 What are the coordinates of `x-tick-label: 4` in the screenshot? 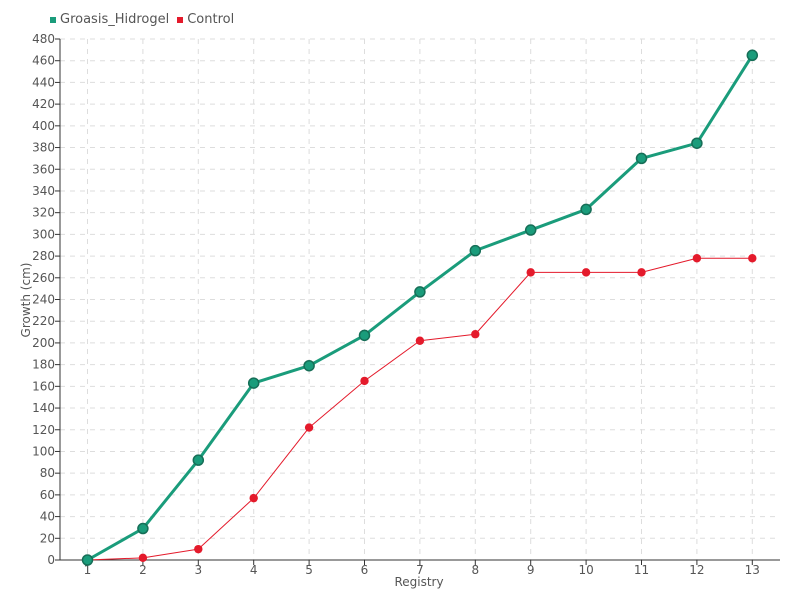 It's located at (254, 570).